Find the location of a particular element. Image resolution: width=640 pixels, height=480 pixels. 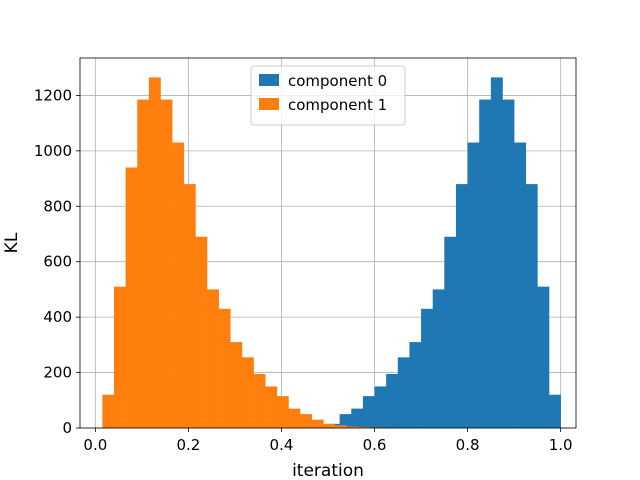

y-tick-label: 800 is located at coordinates (57, 206).